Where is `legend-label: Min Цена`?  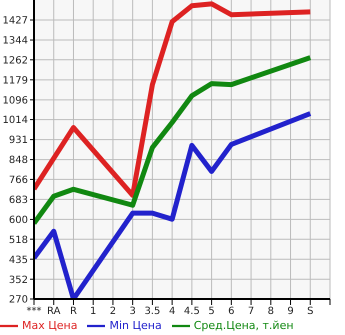
legend-label: Min Цена is located at coordinates (135, 325).